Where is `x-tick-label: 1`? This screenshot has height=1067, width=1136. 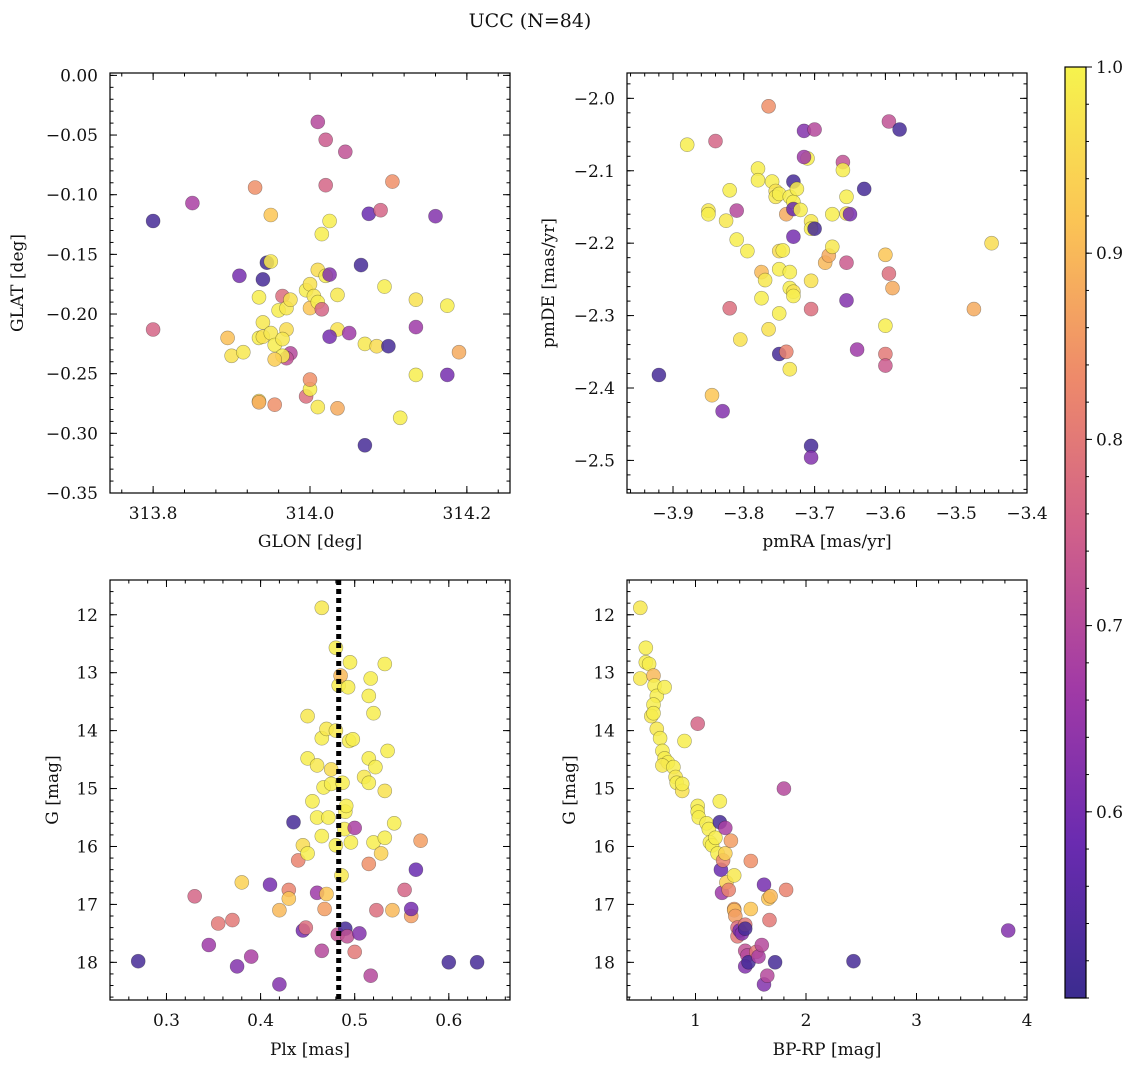
x-tick-label: 1 is located at coordinates (695, 1021).